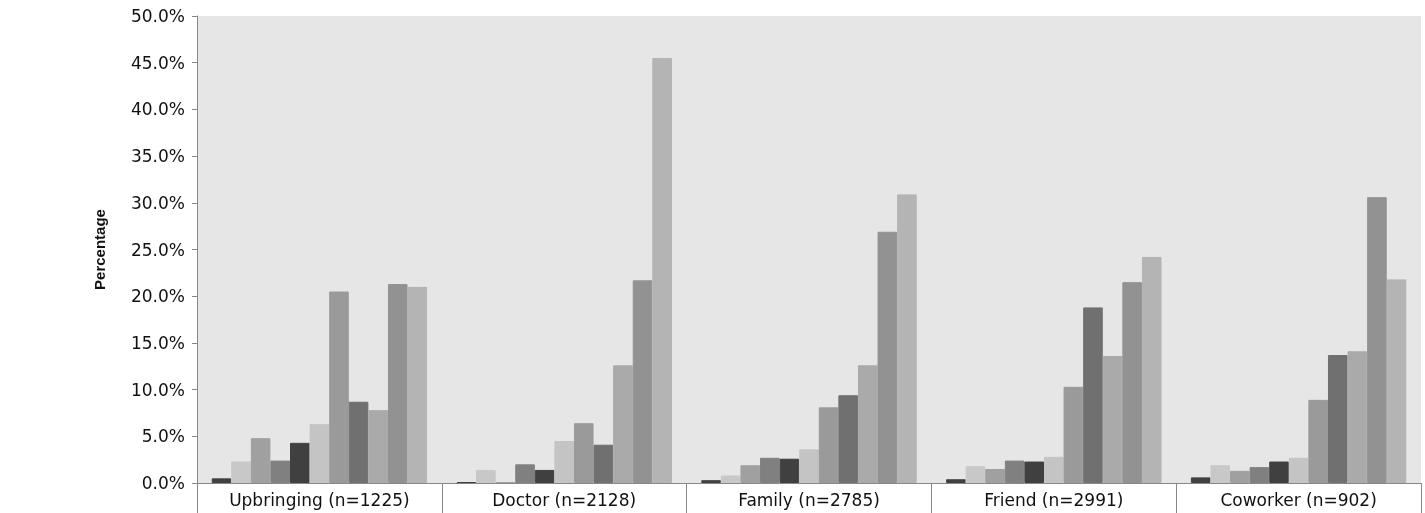 This screenshot has height=513, width=1425. What do you see at coordinates (157, 202) in the screenshot?
I see `y-tick-label: 30.0%` at bounding box center [157, 202].